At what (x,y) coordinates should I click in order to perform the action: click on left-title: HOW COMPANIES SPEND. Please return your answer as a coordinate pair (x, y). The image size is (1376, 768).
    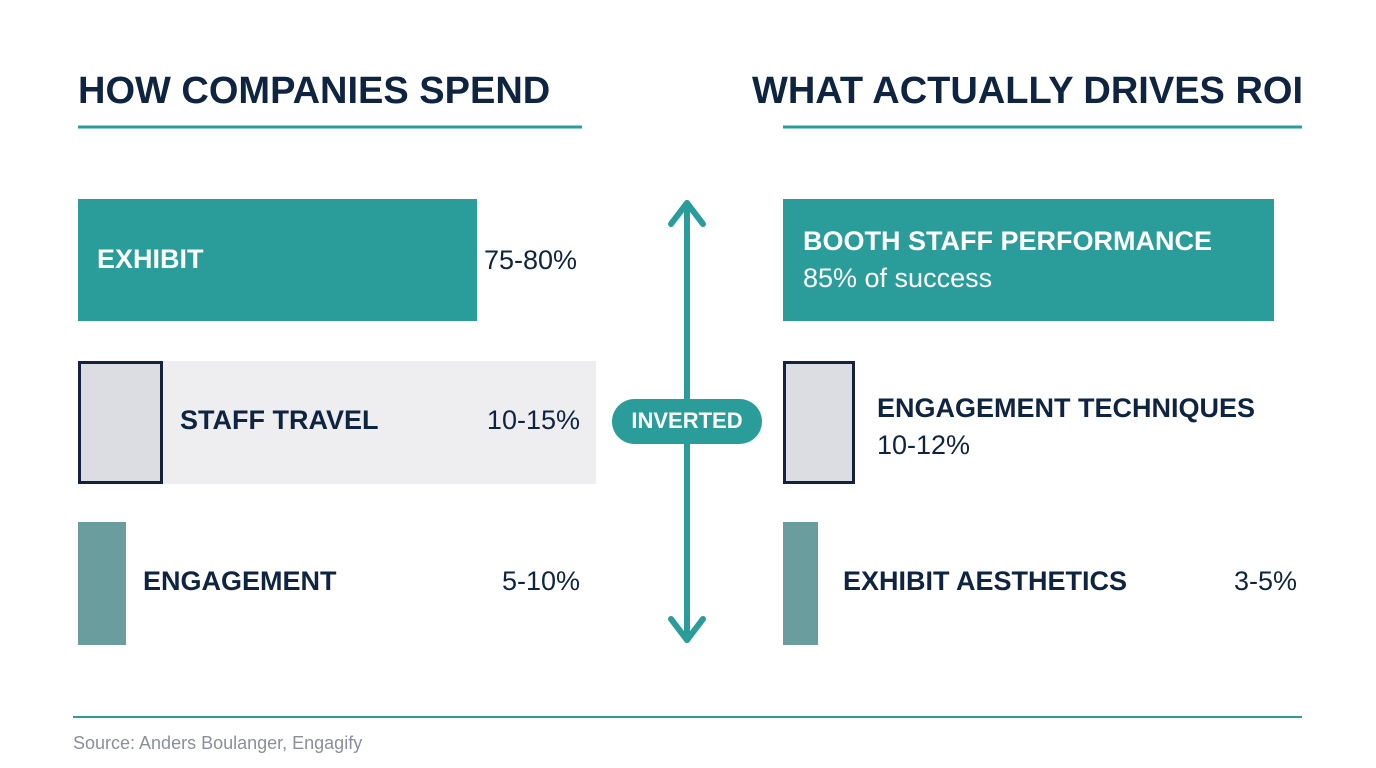
    Looking at the image, I should click on (314, 91).